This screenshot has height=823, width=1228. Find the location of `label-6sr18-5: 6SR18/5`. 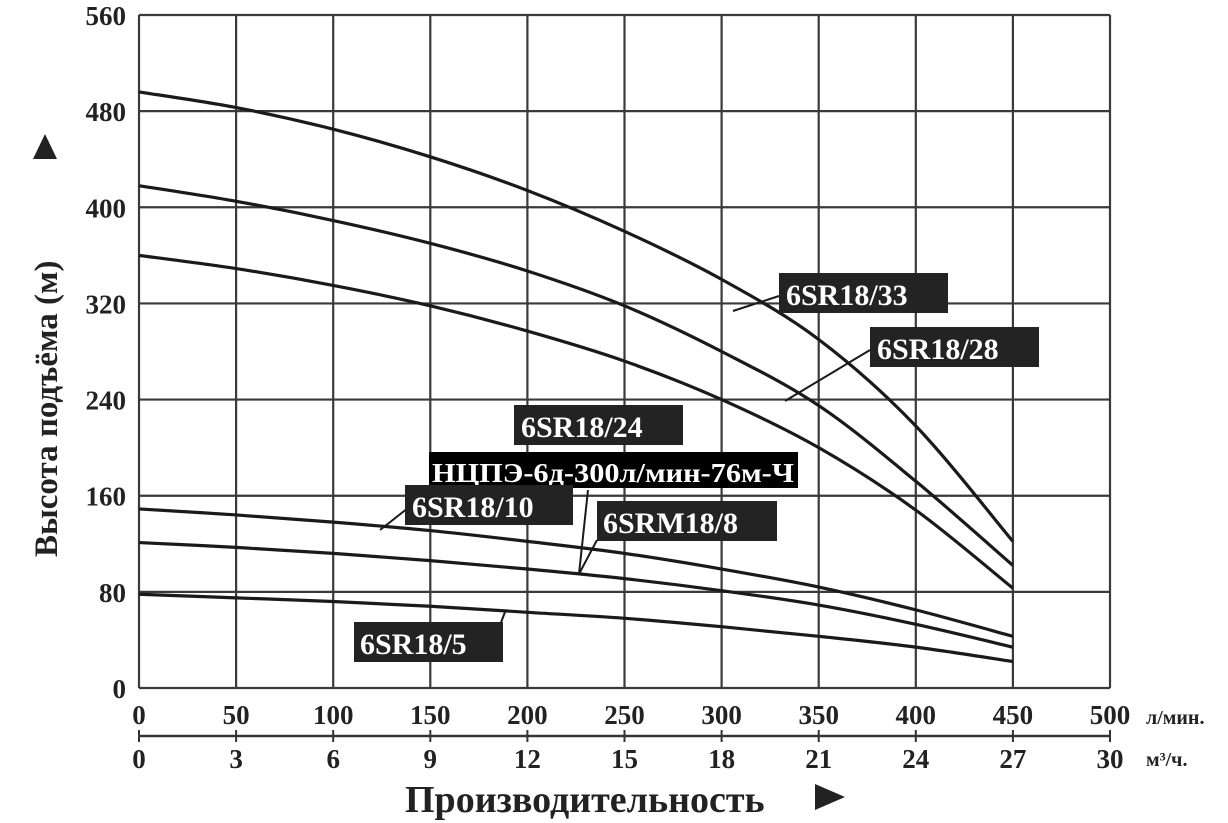

label-6sr18-5: 6SR18/5 is located at coordinates (428, 642).